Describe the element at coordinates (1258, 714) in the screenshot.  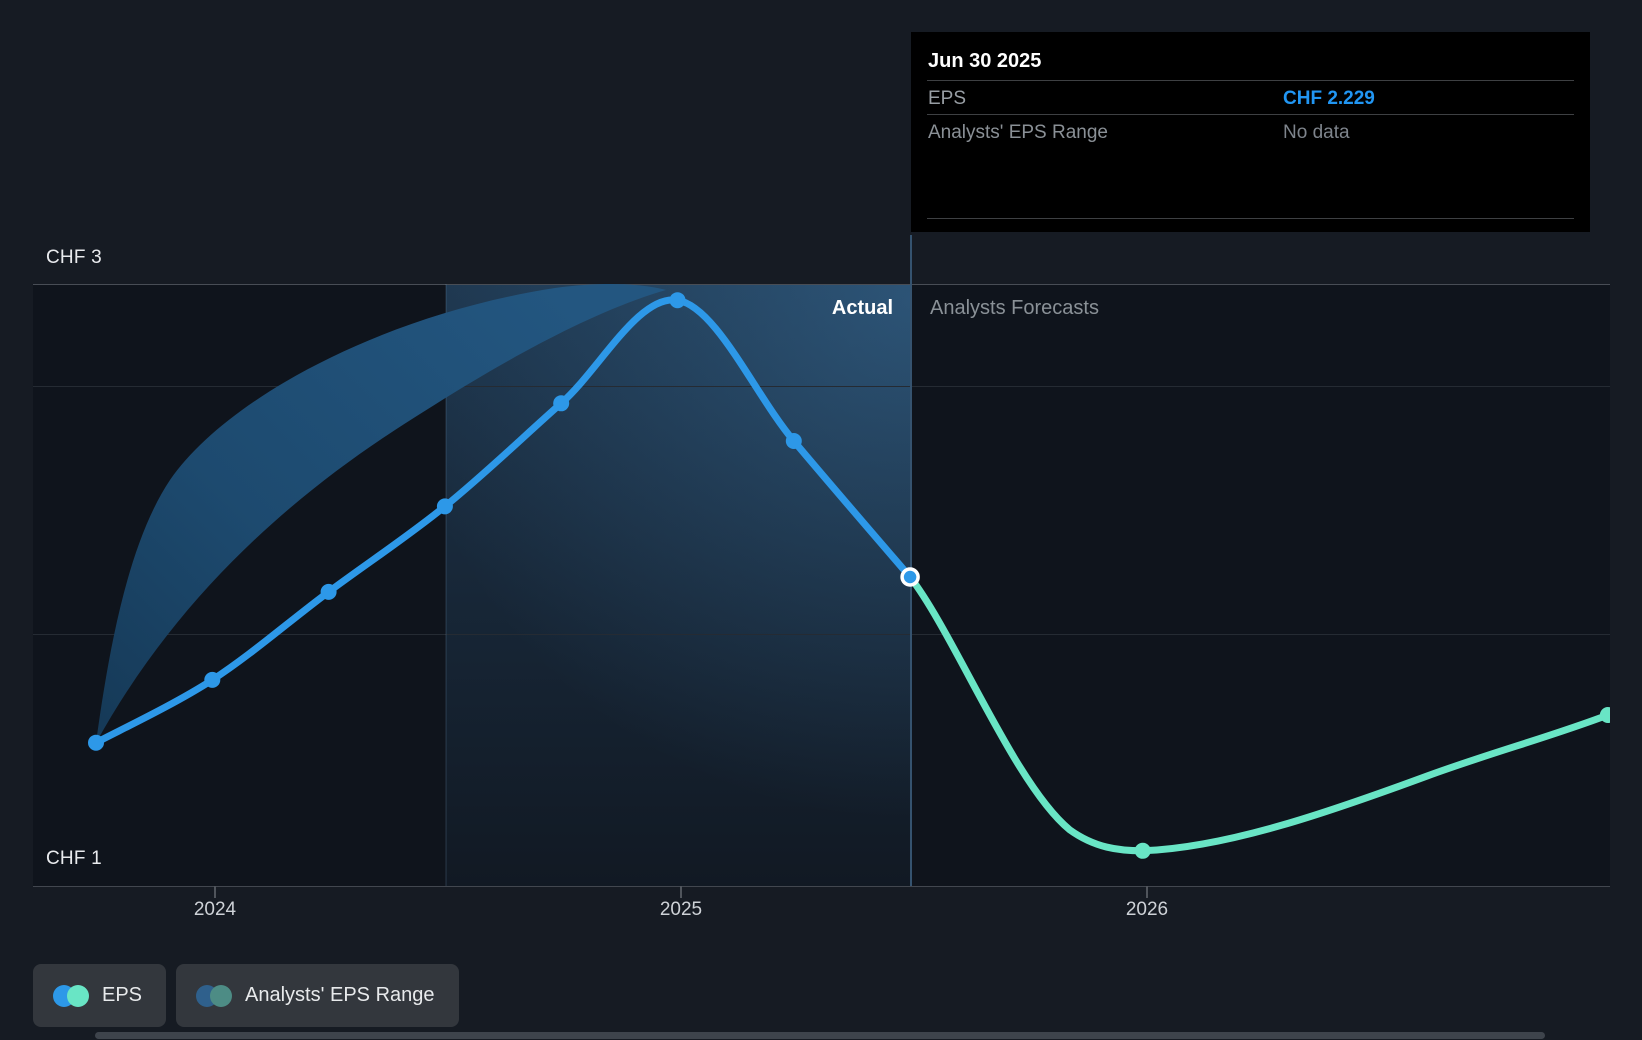
I see `eps-forecast-line` at that location.